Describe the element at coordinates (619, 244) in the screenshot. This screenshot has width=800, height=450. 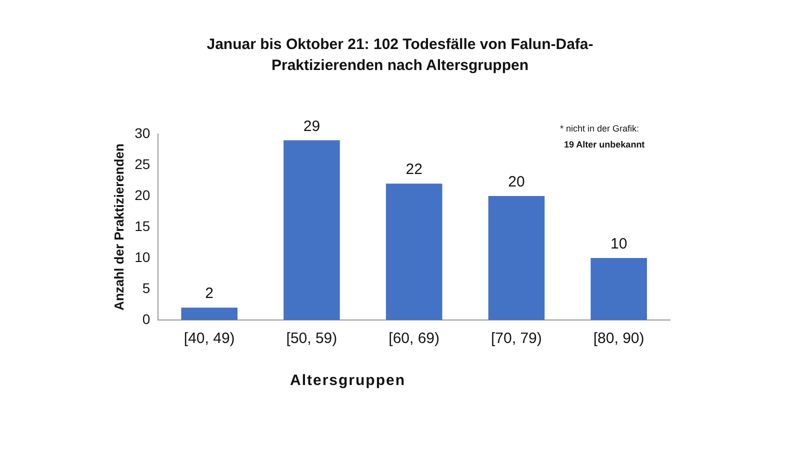
I see `data-label: 10` at that location.